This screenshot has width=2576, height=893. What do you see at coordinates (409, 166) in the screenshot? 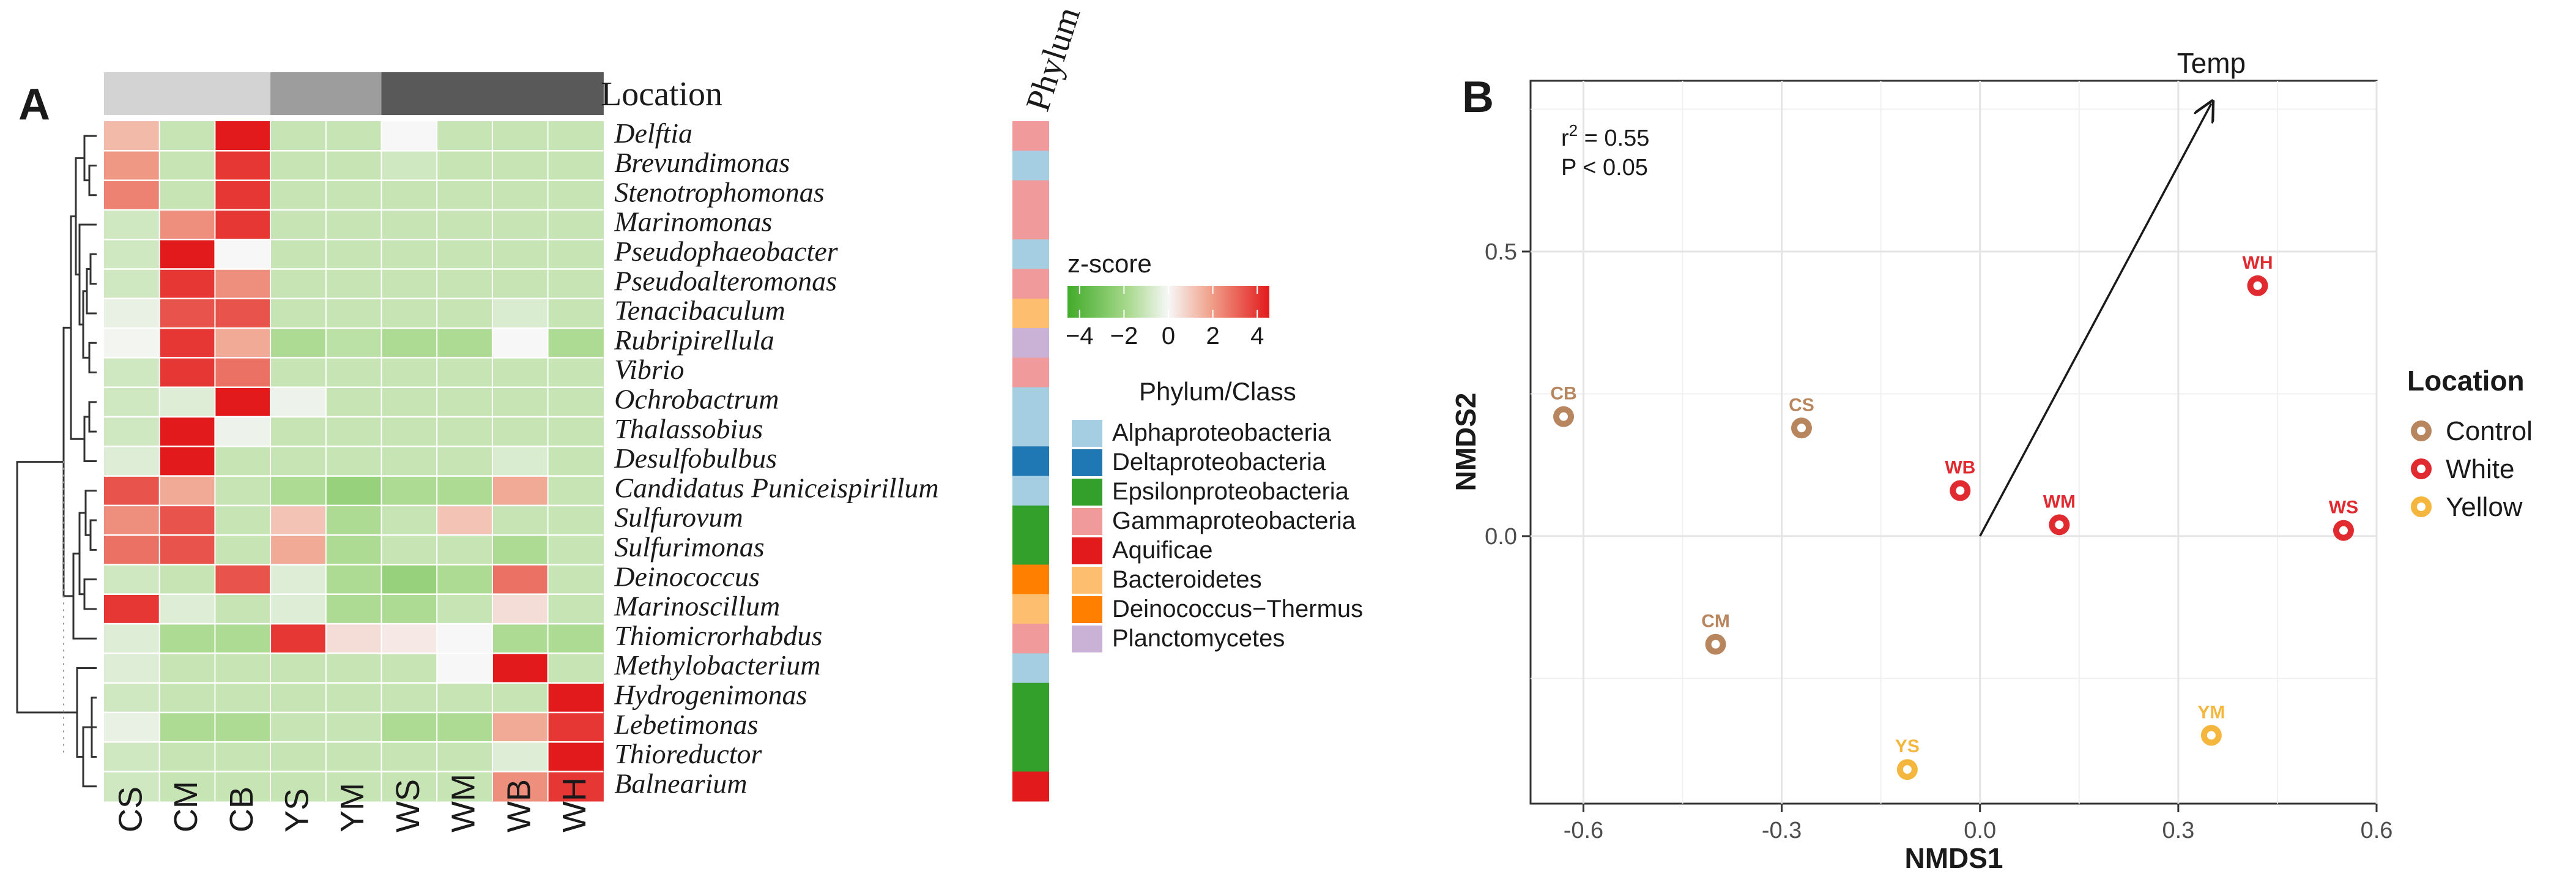
I see `heatmap-cell-brevundimonas-ws` at bounding box center [409, 166].